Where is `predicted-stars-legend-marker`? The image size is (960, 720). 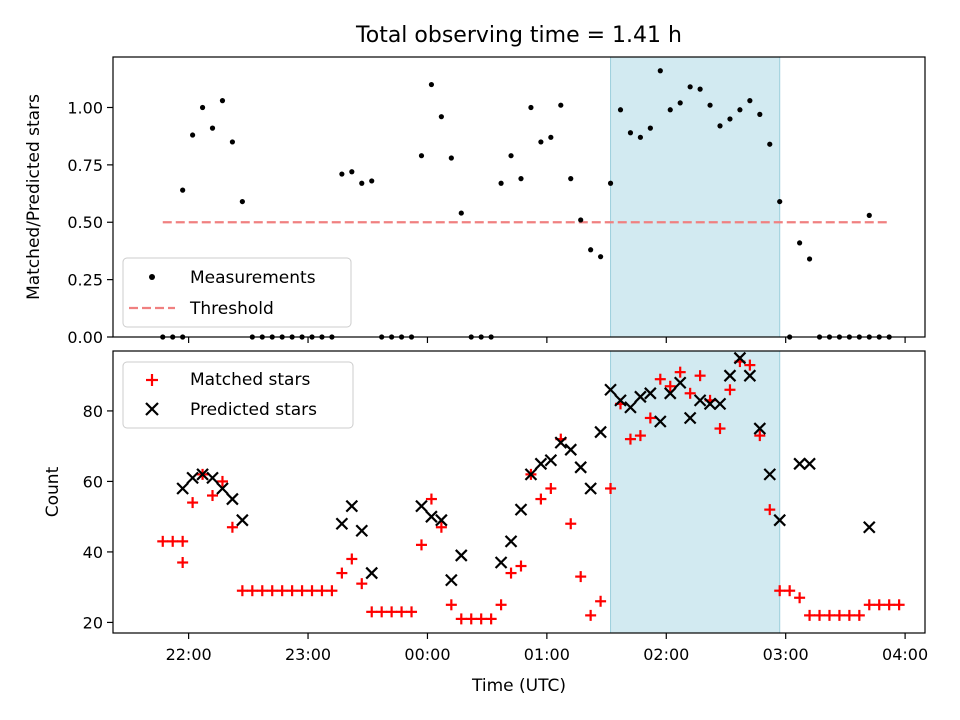 predicted-stars-legend-marker is located at coordinates (152, 409).